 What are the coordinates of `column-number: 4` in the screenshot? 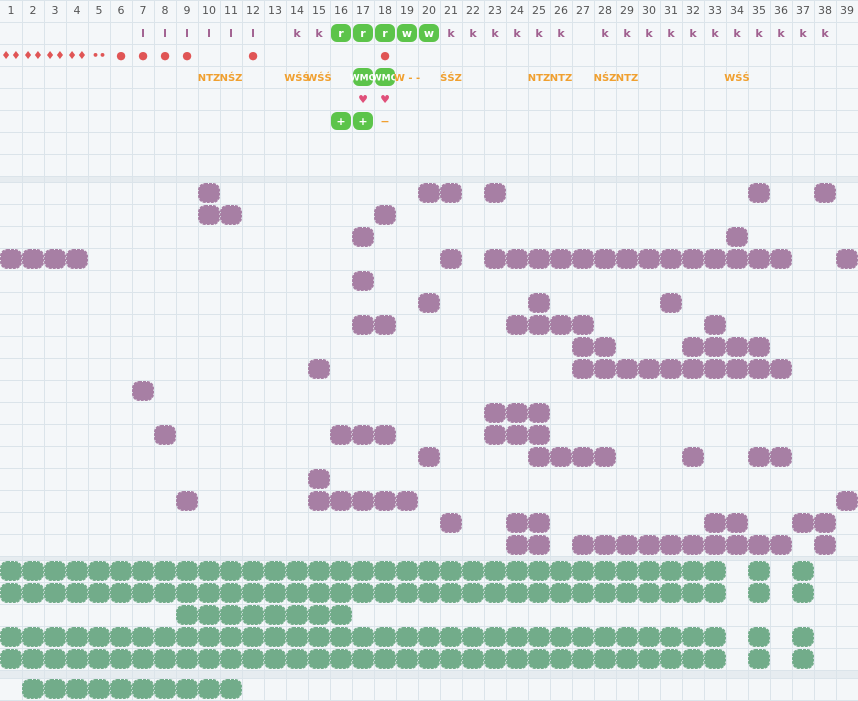 It's located at (77, 10).